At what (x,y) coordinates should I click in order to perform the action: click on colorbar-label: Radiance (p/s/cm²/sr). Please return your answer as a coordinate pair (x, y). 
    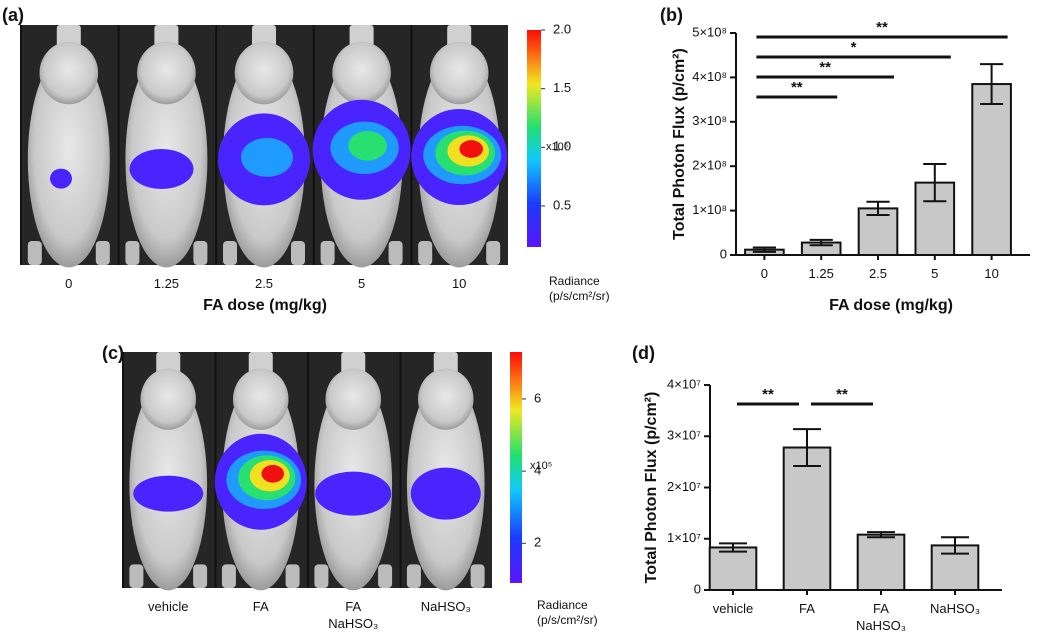
    Looking at the image, I should click on (579, 288).